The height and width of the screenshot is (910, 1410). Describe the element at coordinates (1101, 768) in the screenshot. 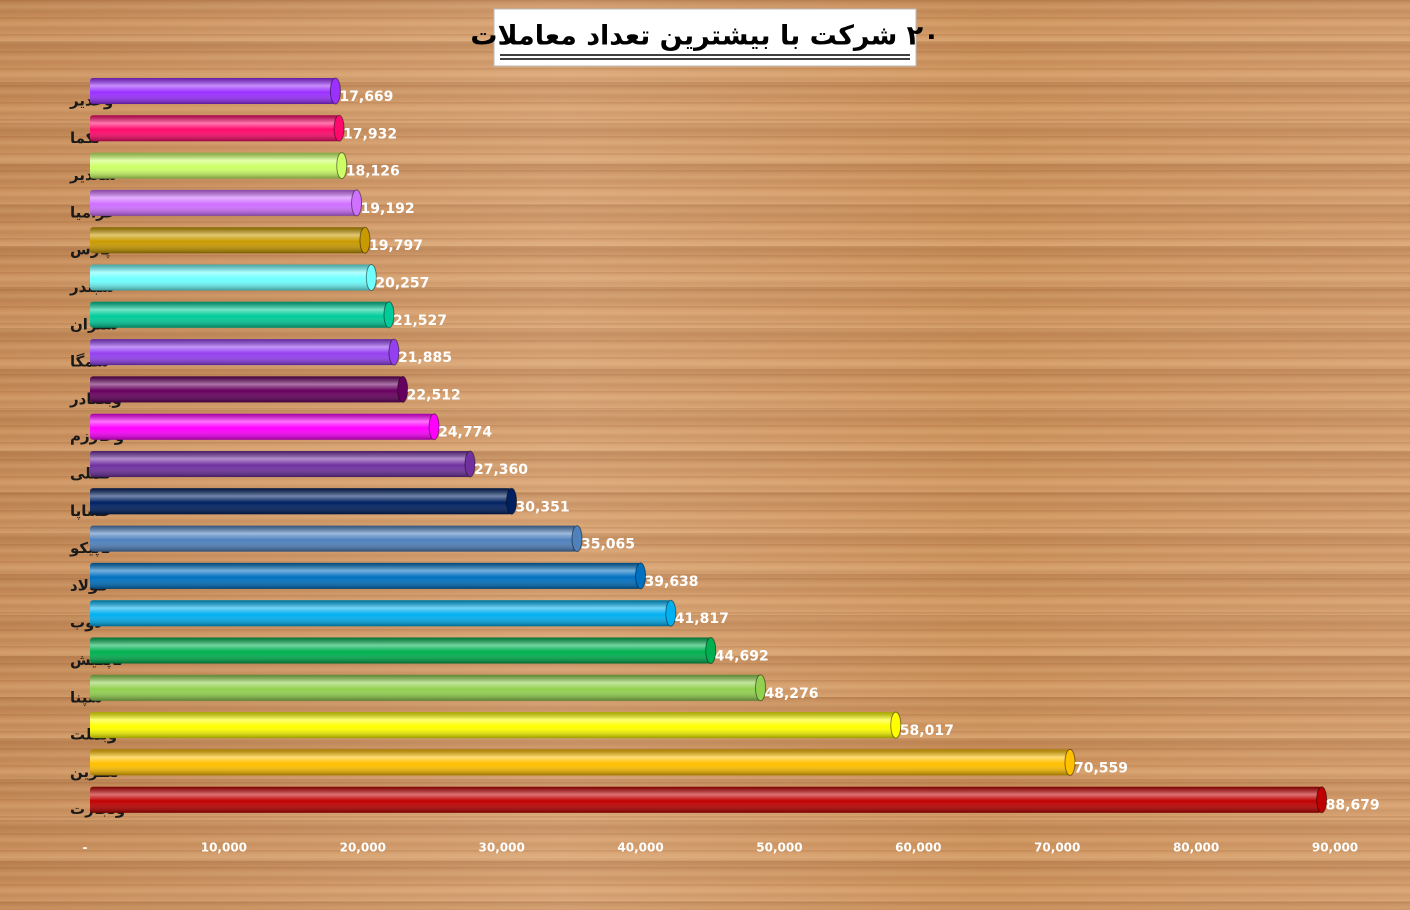

I see `value-label: 70,559` at that location.